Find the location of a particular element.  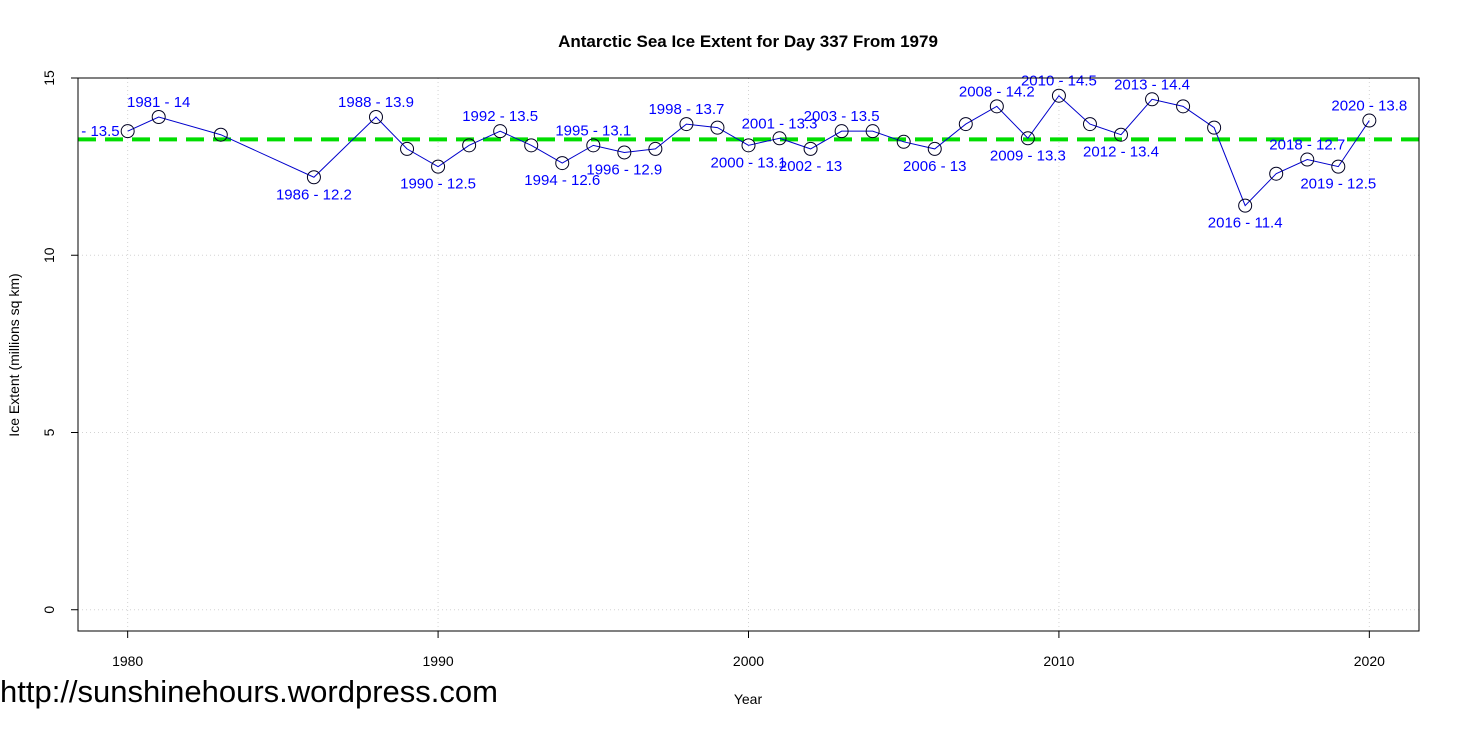

point-label: 2006 - 13 is located at coordinates (934, 166).